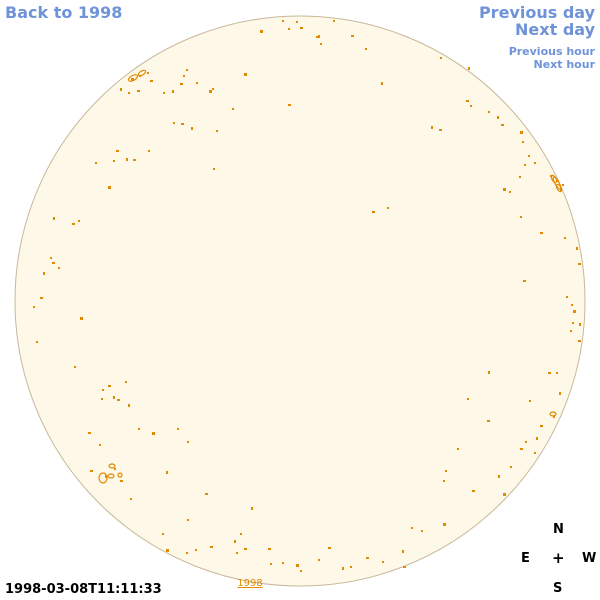 The width and height of the screenshot is (600, 600). I want to click on compass-west: W, so click(589, 558).